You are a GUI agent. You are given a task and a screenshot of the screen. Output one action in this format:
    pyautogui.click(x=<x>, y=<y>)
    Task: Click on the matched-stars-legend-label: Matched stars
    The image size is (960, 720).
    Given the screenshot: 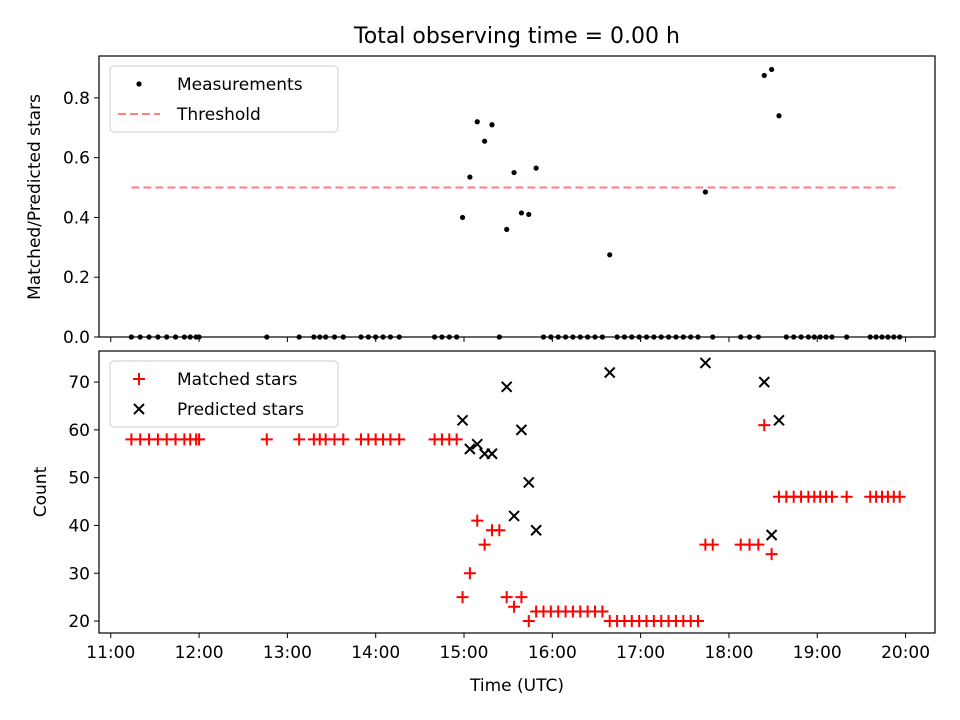 What is the action you would take?
    pyautogui.click(x=237, y=380)
    